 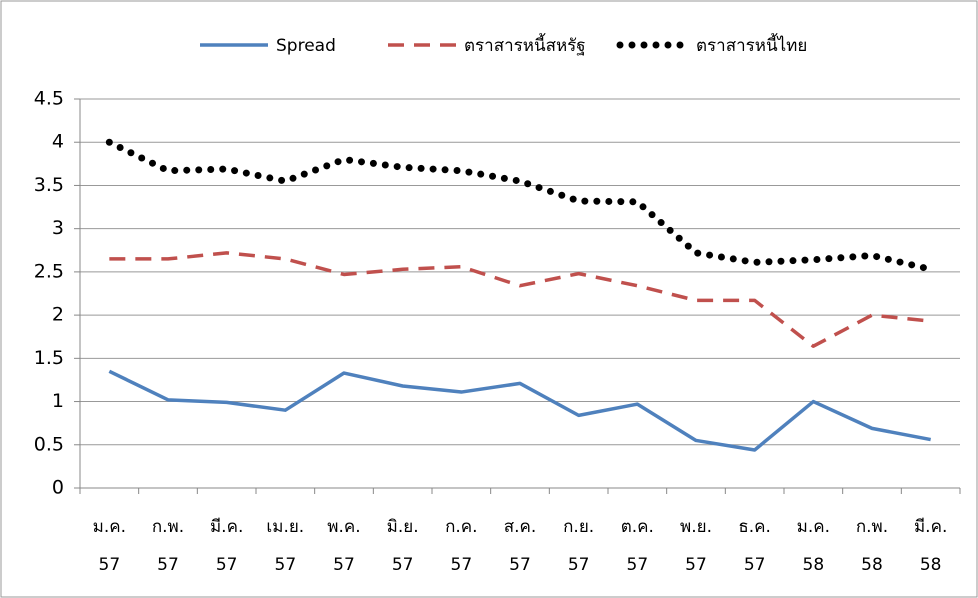 What do you see at coordinates (168, 546) in the screenshot?
I see `x-tick-label: ก.พ. 57` at bounding box center [168, 546].